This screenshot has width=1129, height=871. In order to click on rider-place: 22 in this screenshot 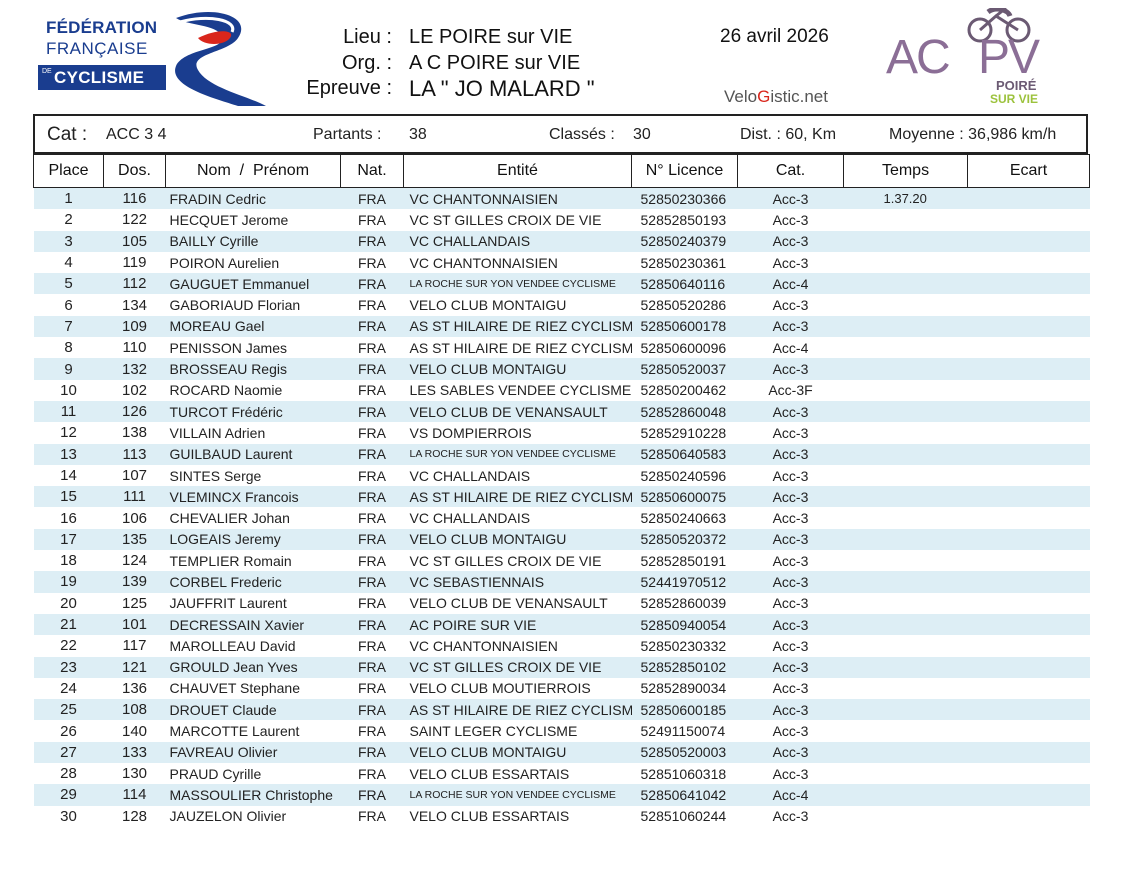, I will do `click(68, 646)`.